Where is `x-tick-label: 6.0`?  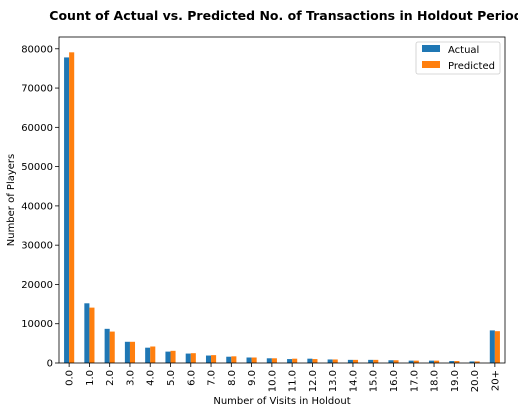
x-tick-label: 6.0 is located at coordinates (191, 378).